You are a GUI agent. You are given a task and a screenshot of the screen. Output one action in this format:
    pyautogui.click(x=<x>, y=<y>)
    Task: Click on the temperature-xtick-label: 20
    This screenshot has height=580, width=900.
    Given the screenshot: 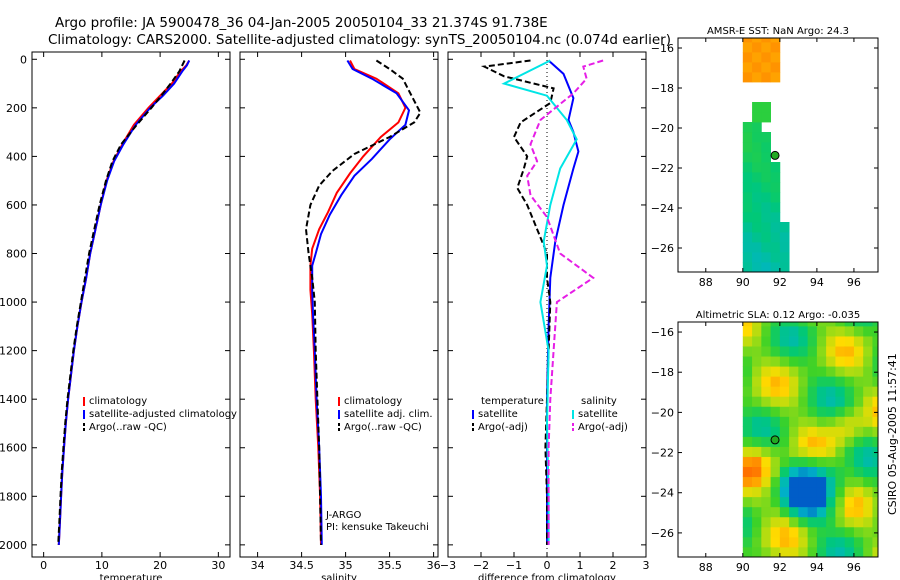 What is the action you would take?
    pyautogui.click(x=160, y=565)
    